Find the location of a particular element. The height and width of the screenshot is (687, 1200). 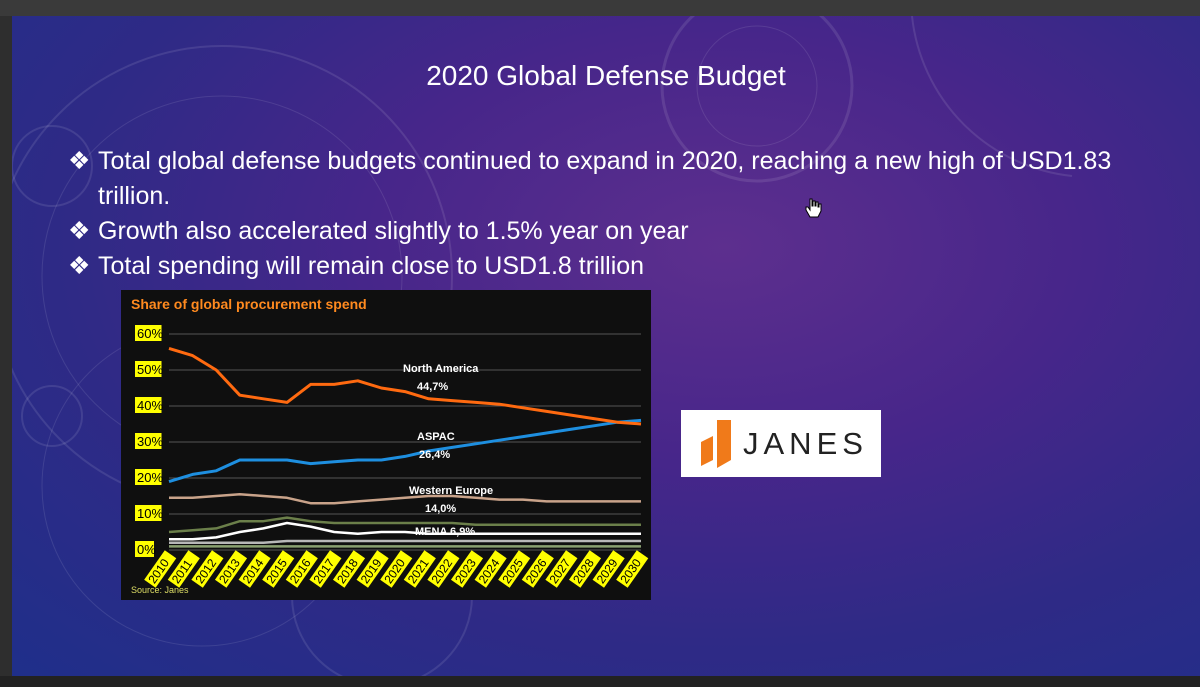

series-line-north-america is located at coordinates (405, 386).